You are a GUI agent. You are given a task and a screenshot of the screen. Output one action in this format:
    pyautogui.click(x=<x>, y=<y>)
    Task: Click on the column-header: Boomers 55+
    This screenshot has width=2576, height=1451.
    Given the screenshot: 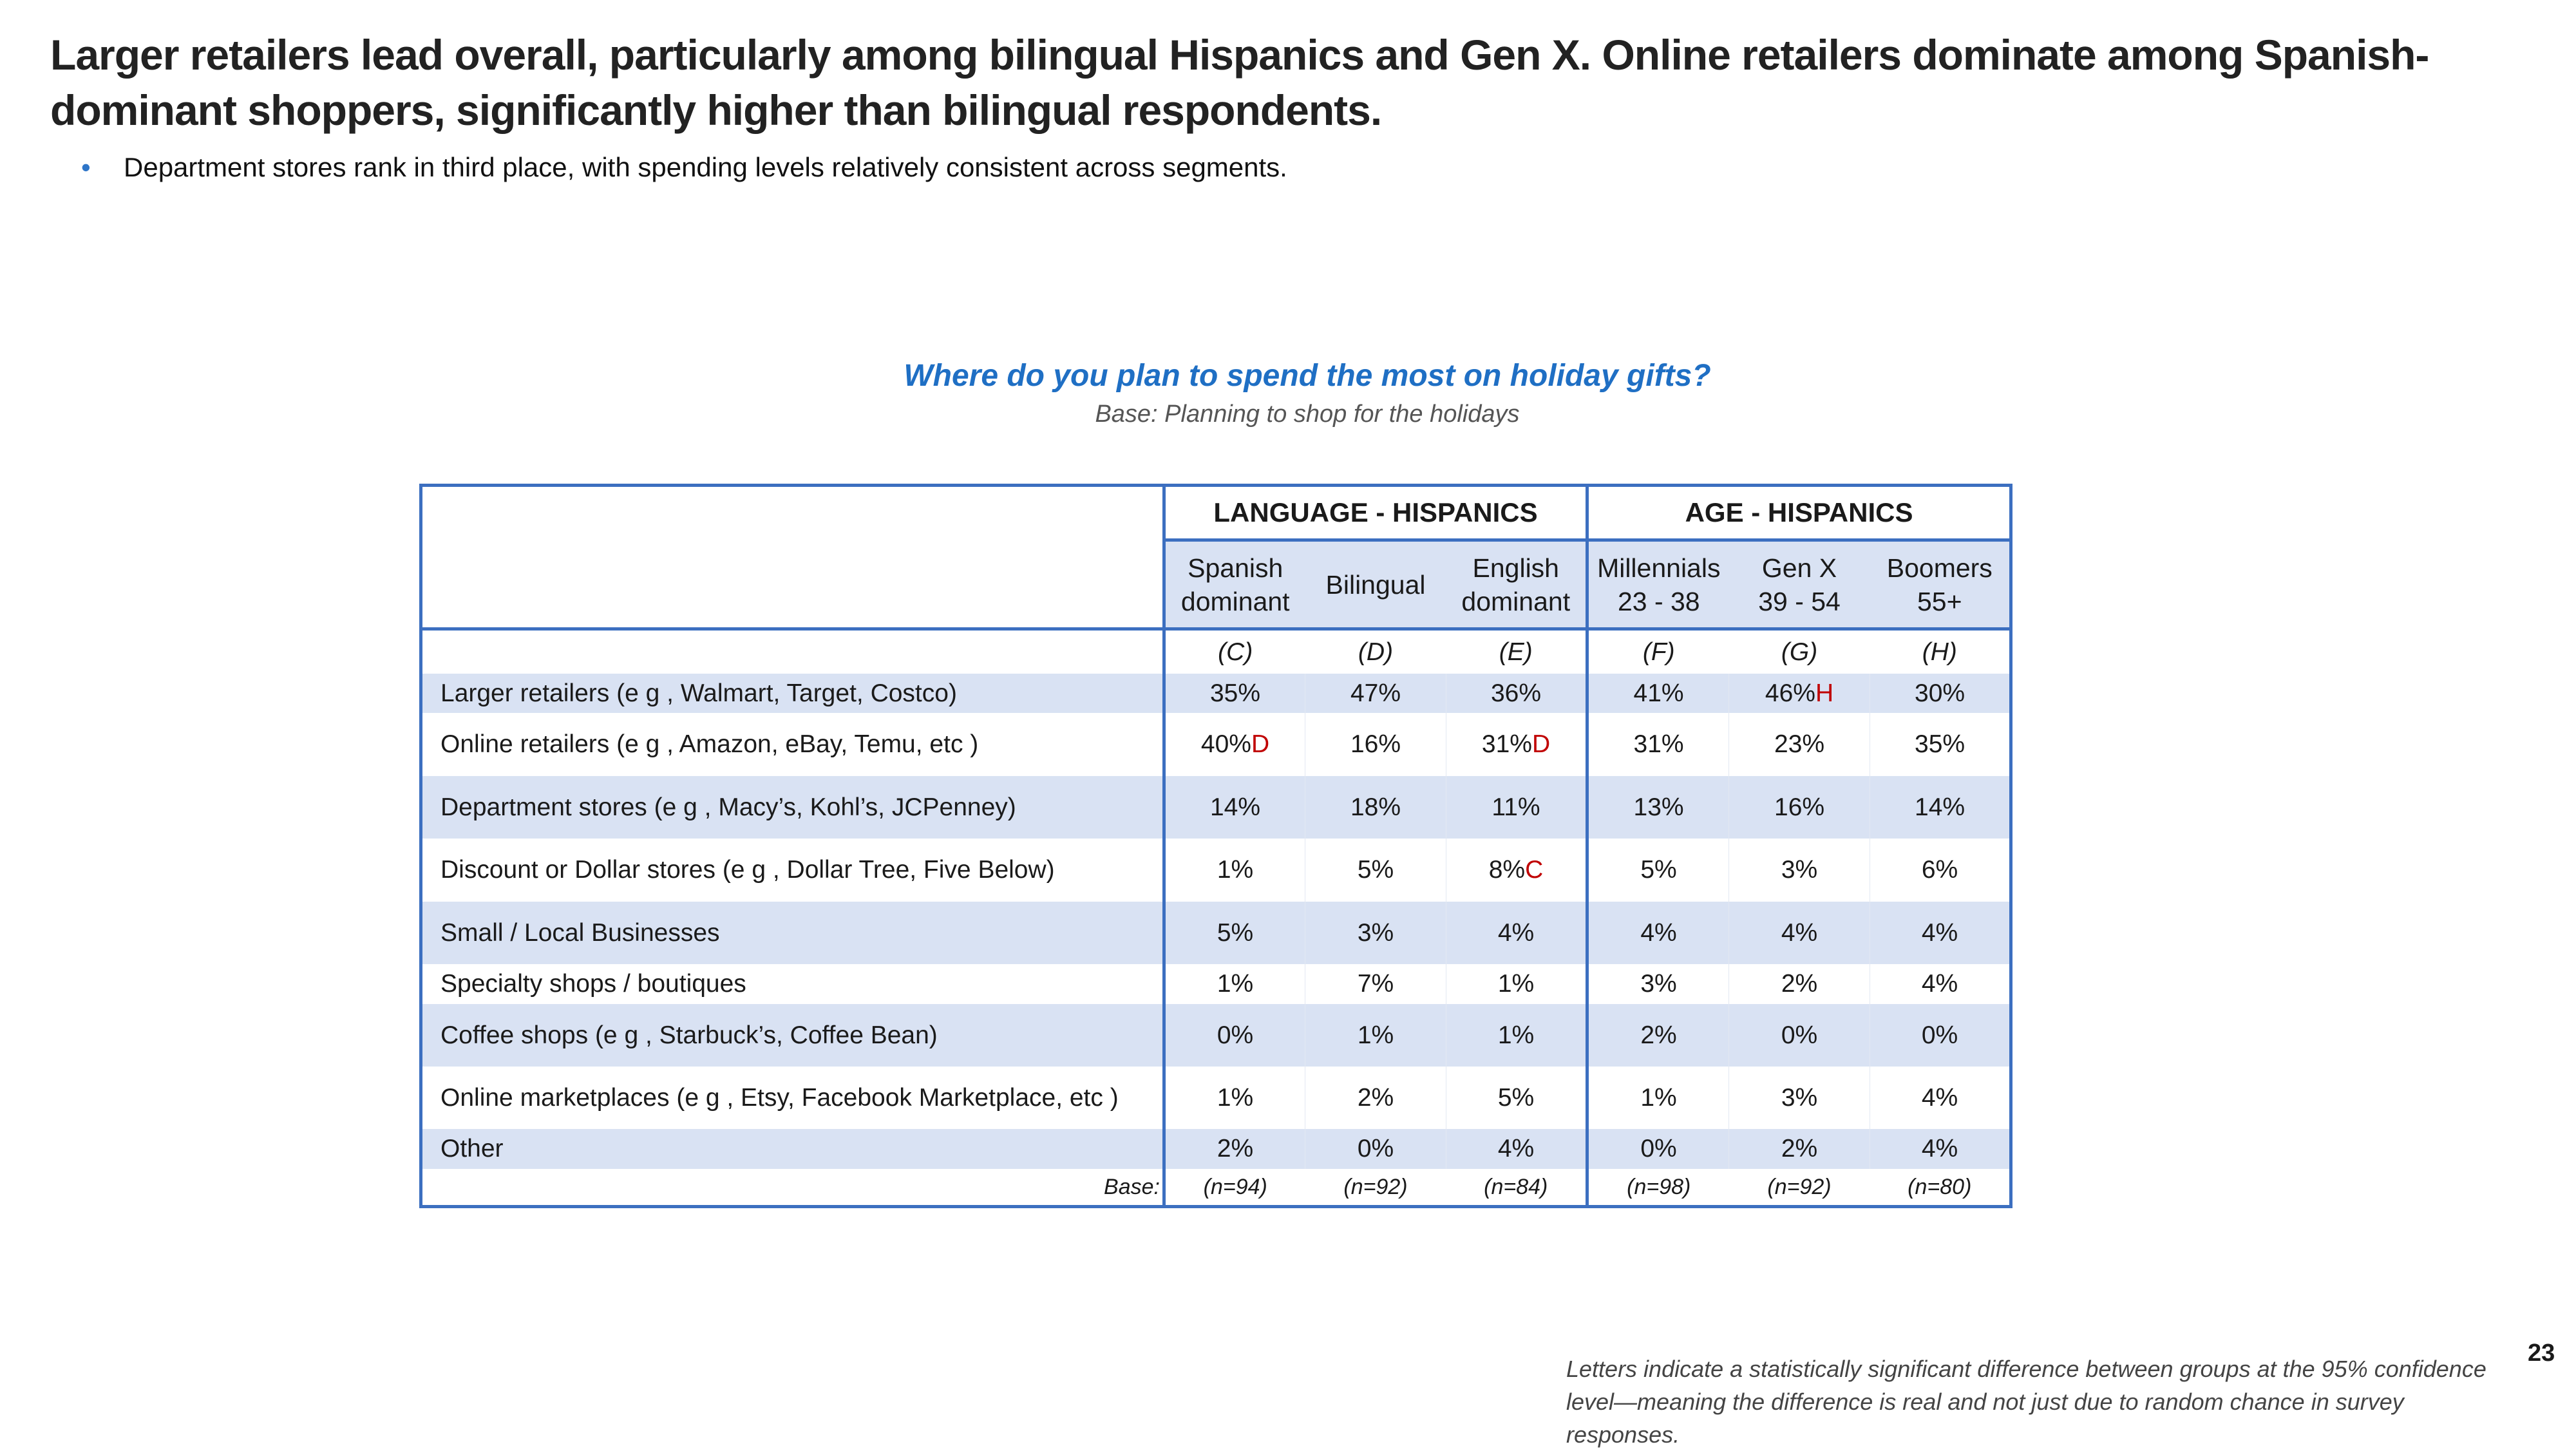 What is the action you would take?
    pyautogui.click(x=1940, y=585)
    